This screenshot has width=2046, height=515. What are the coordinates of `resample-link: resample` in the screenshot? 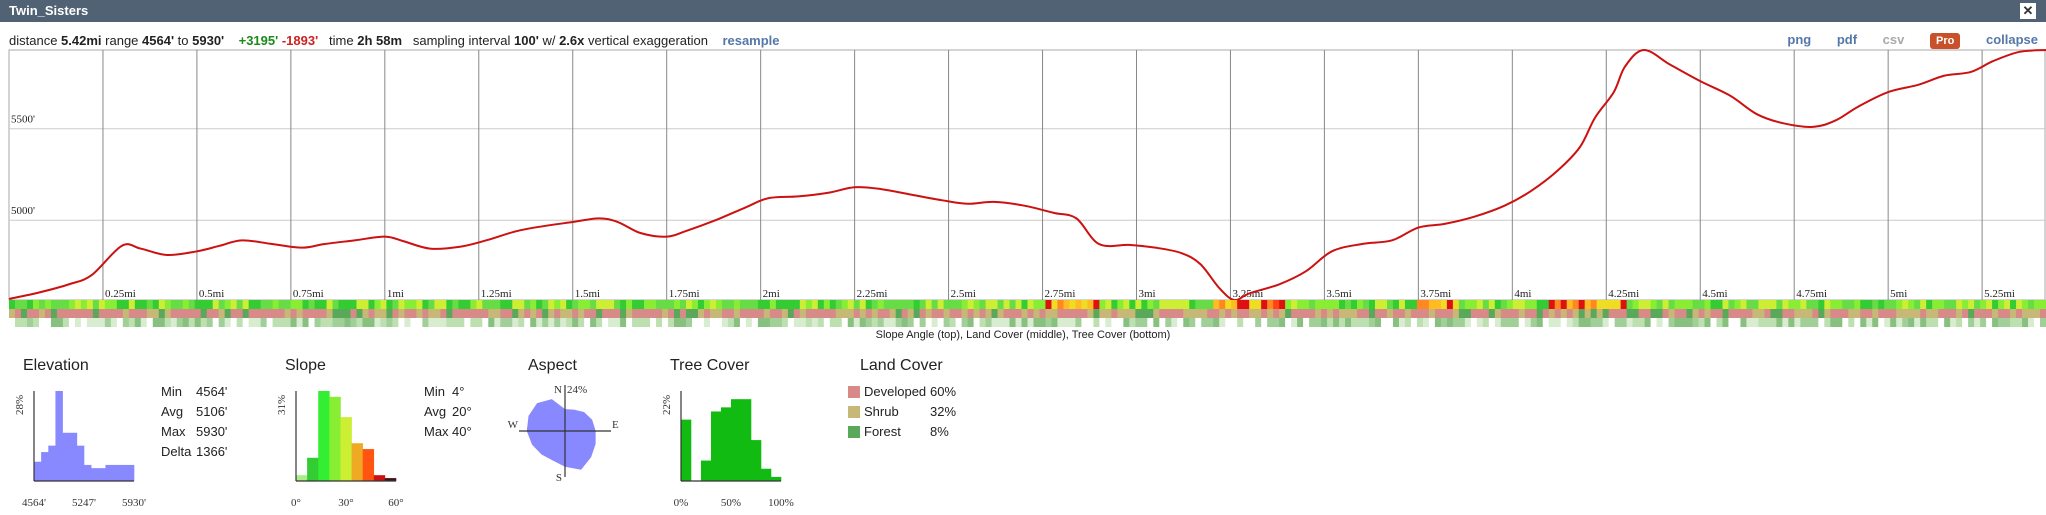 It's located at (751, 40).